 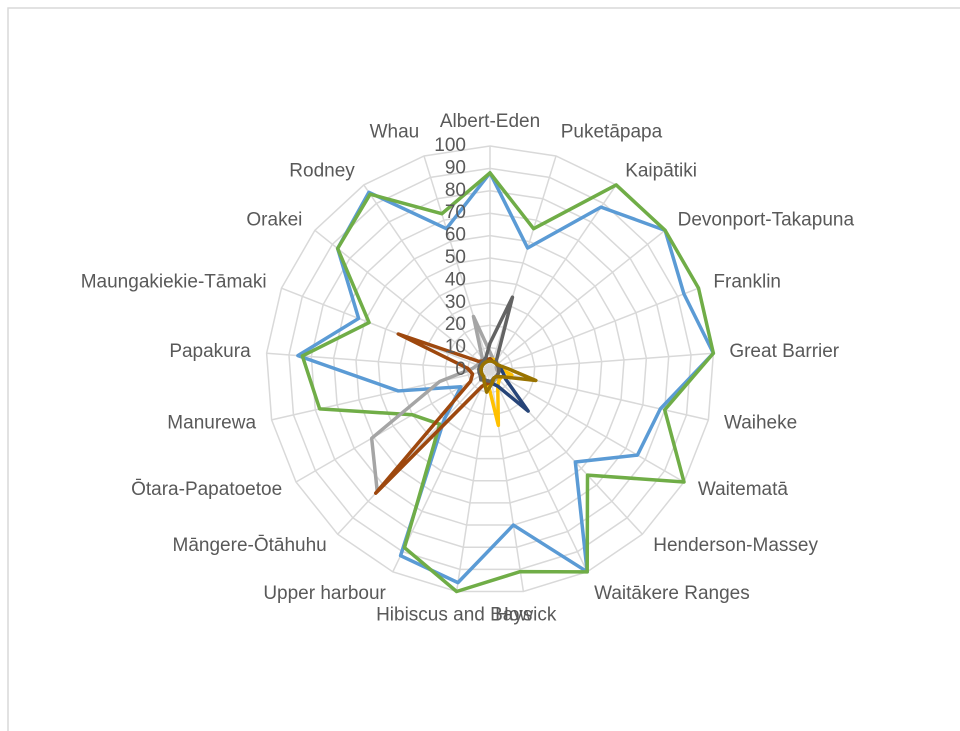 What do you see at coordinates (455, 302) in the screenshot?
I see `r-tick-label: 30` at bounding box center [455, 302].